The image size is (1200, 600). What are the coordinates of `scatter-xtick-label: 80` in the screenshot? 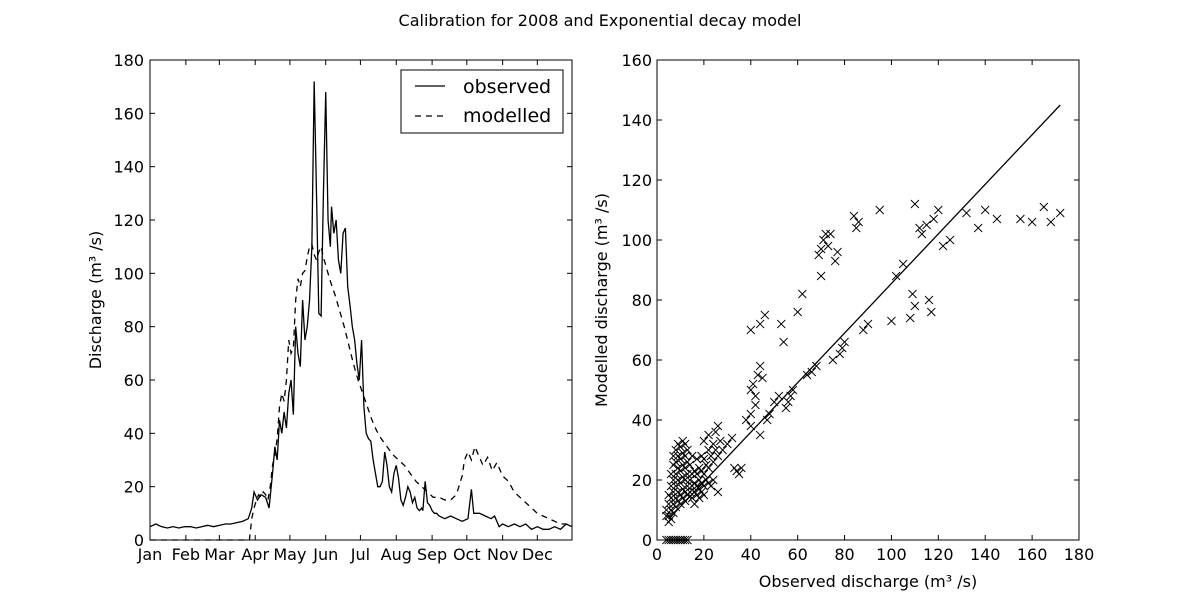 It's located at (844, 554).